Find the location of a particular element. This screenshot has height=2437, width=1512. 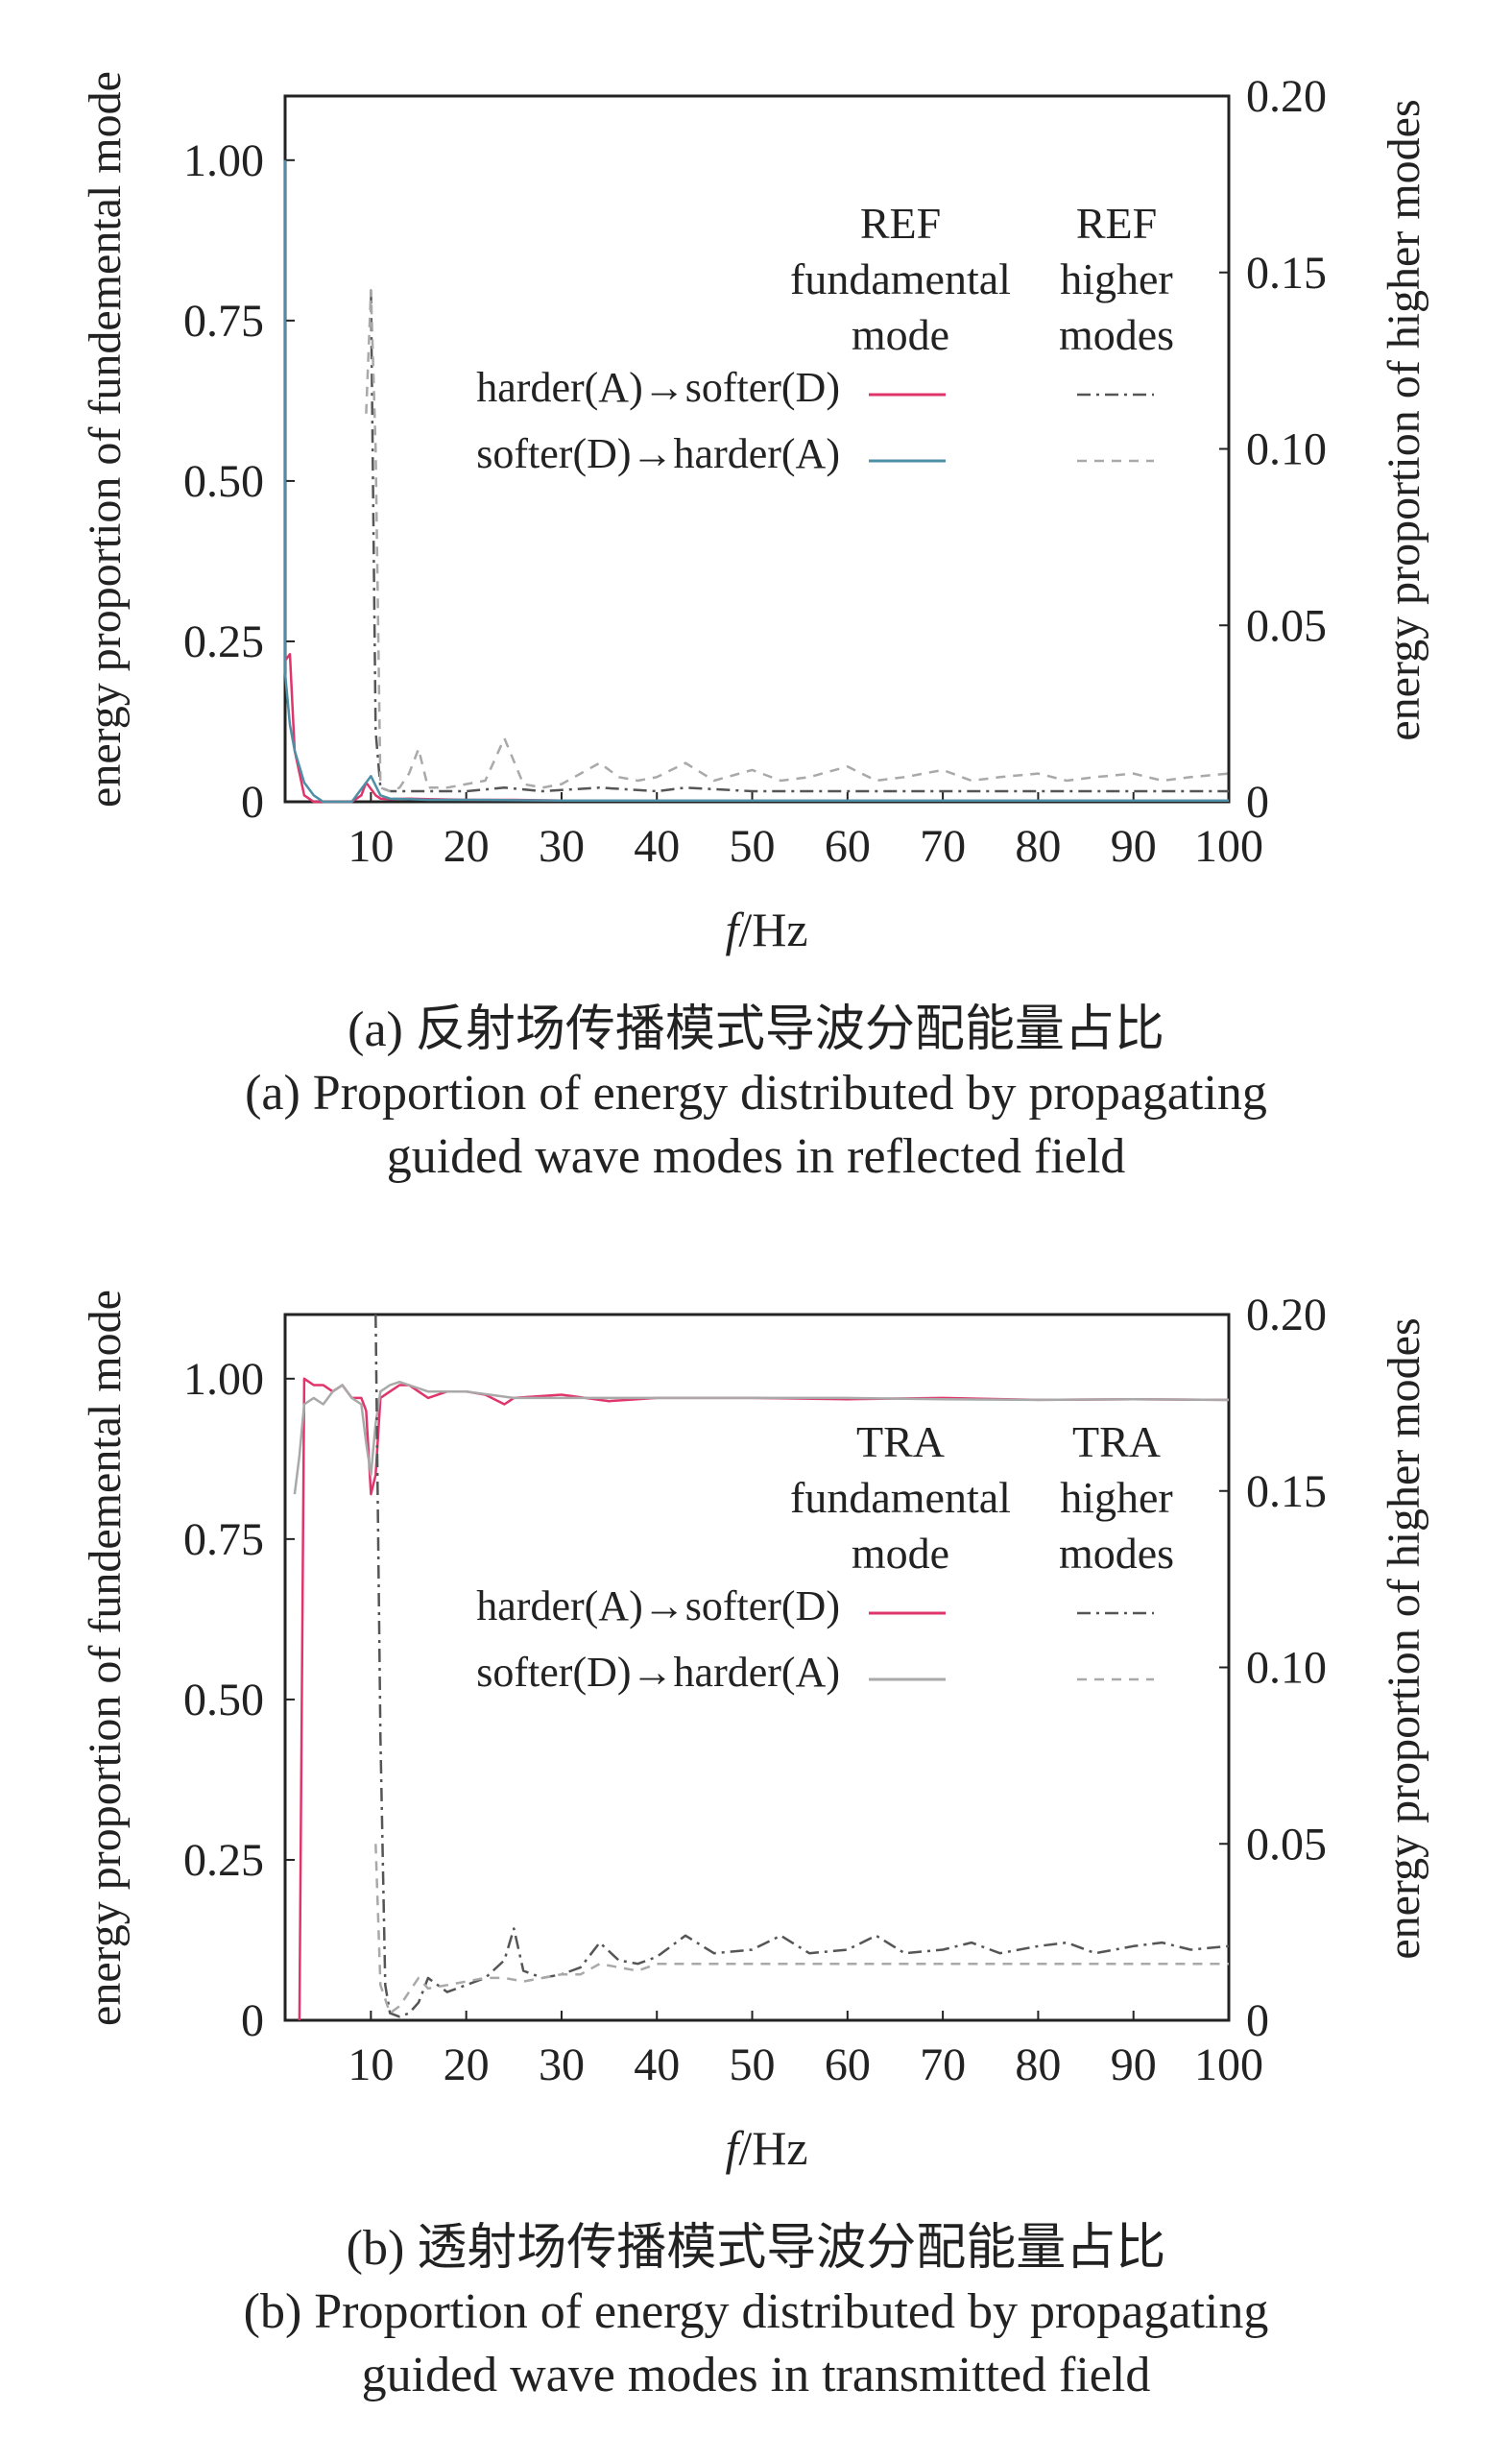

legend-col2-header: REF is located at coordinates (1116, 224).